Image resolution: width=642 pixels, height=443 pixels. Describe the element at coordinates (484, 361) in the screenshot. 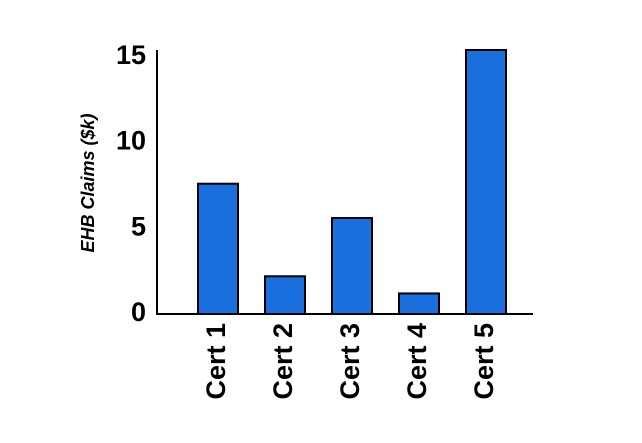

I see `x-tick-label: Cert 5` at that location.